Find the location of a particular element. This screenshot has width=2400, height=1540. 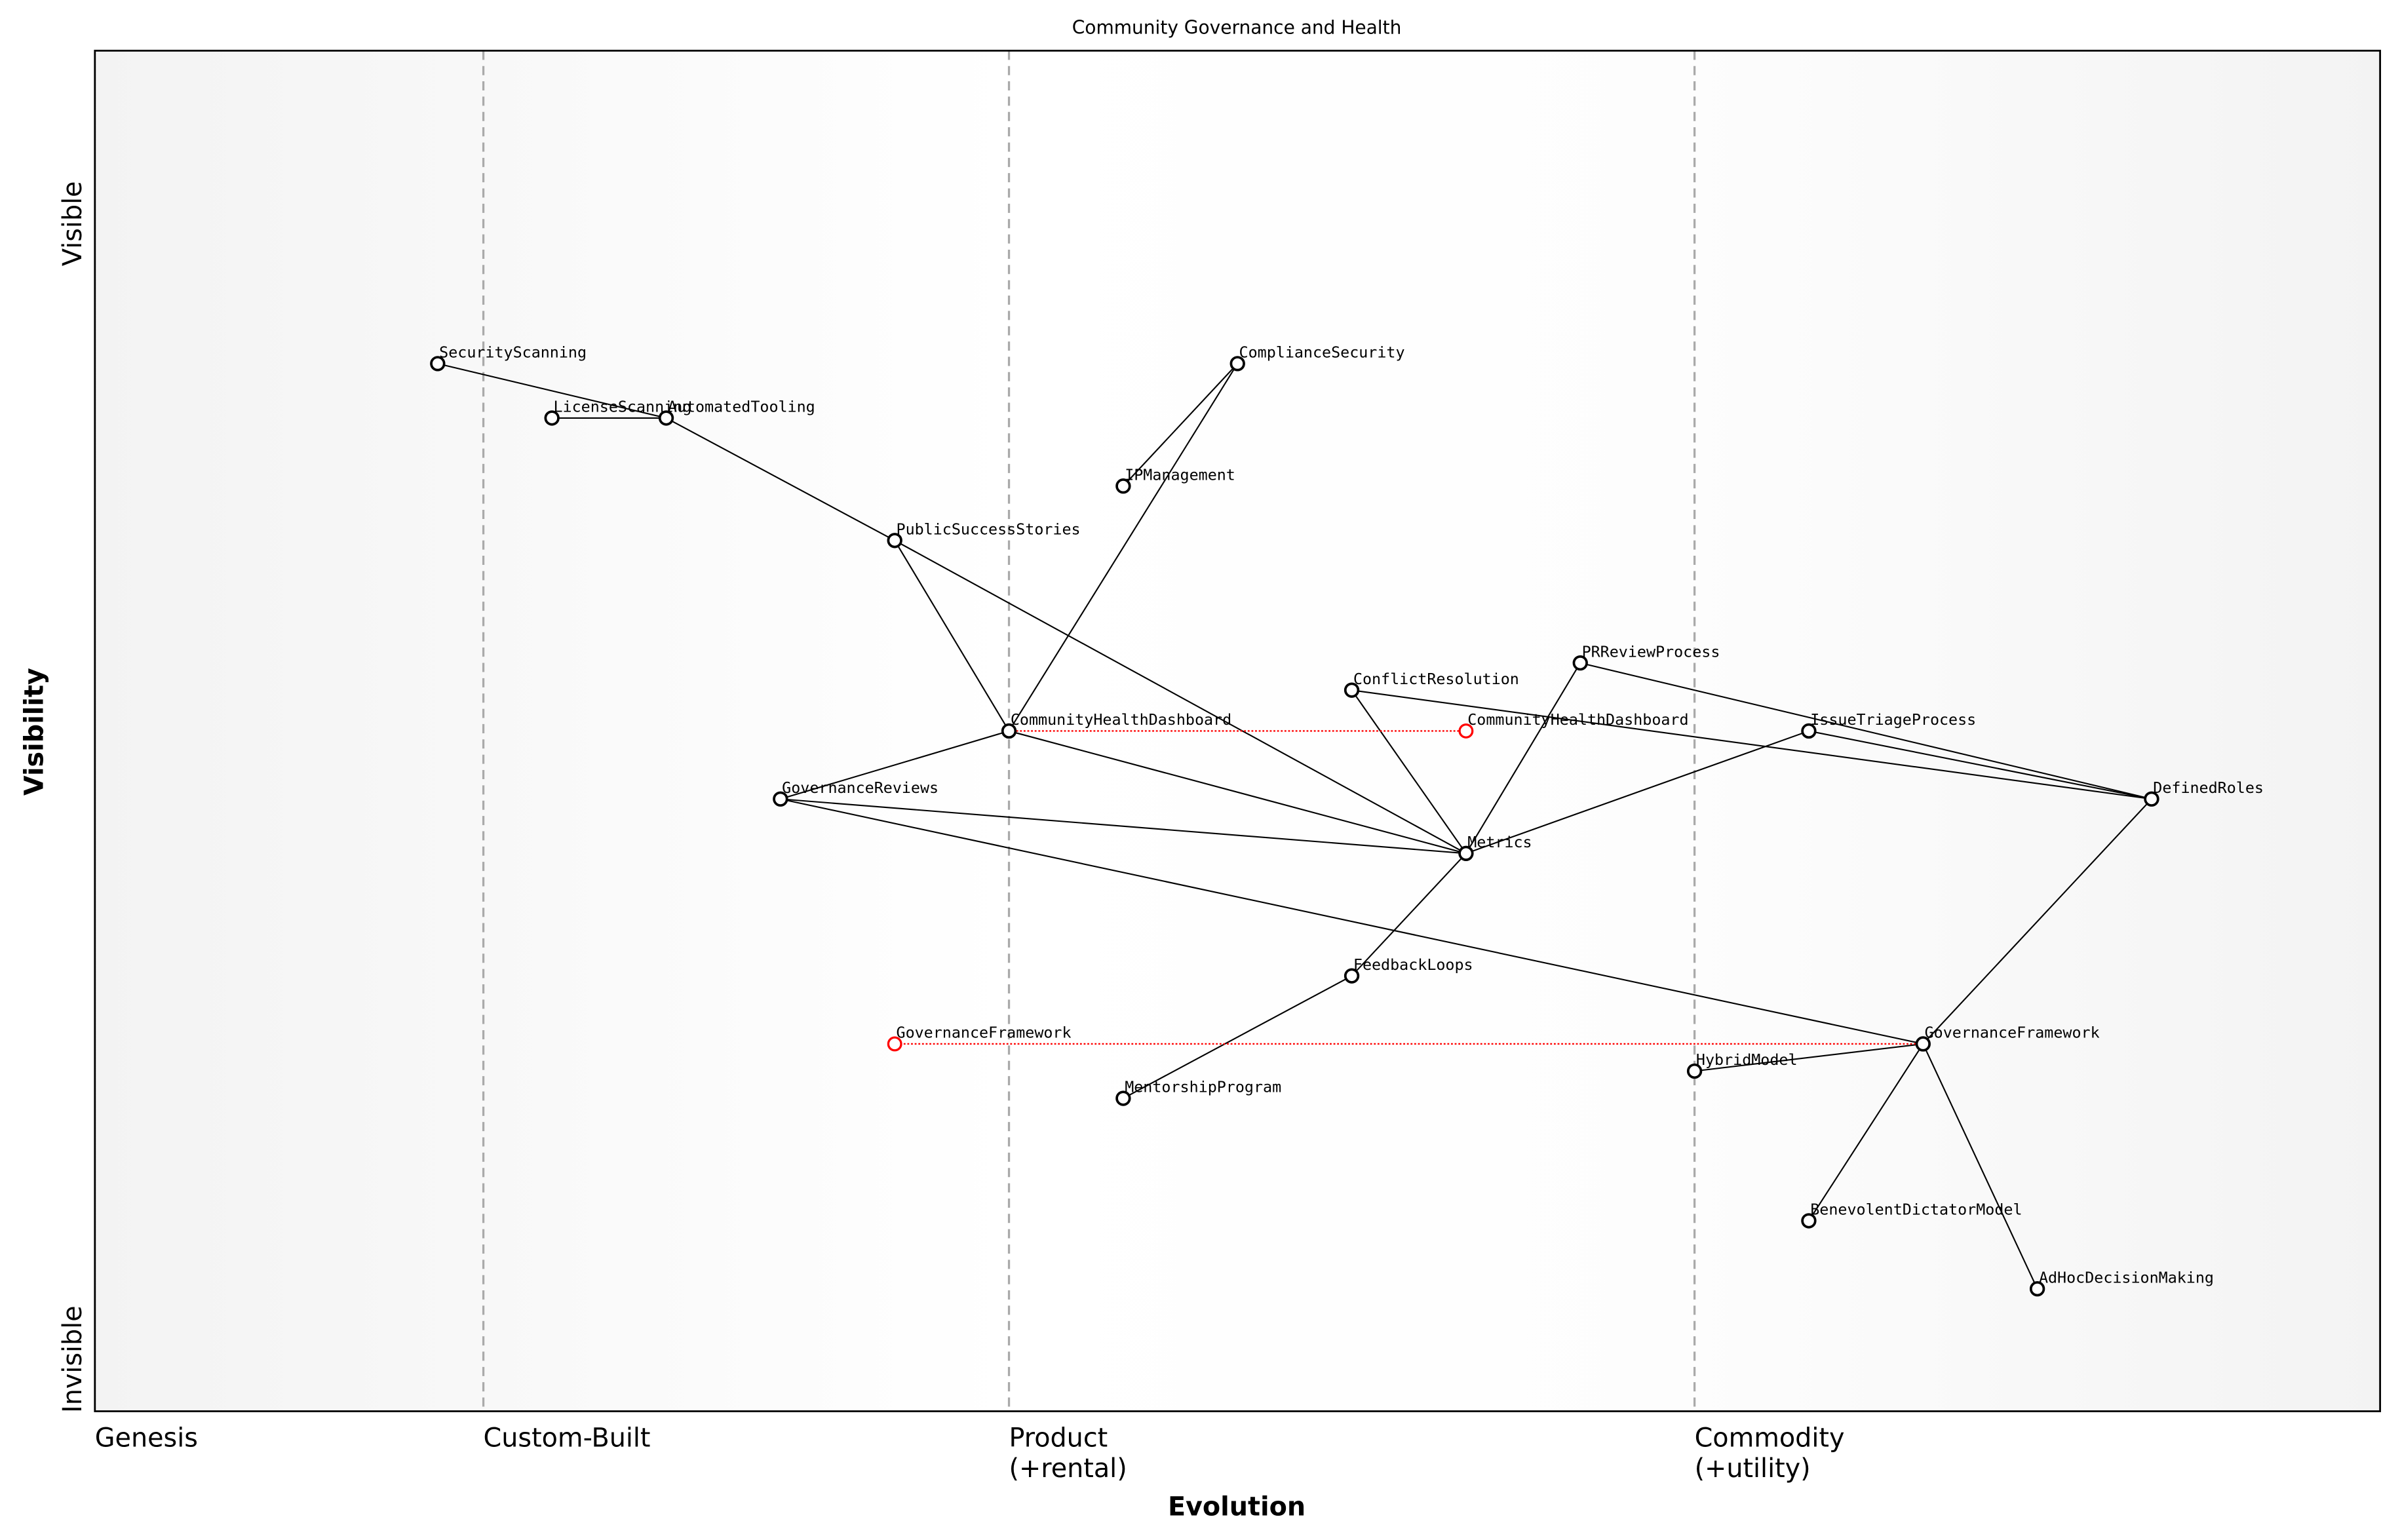

component-label: ConflictResolution is located at coordinates (1436, 679).